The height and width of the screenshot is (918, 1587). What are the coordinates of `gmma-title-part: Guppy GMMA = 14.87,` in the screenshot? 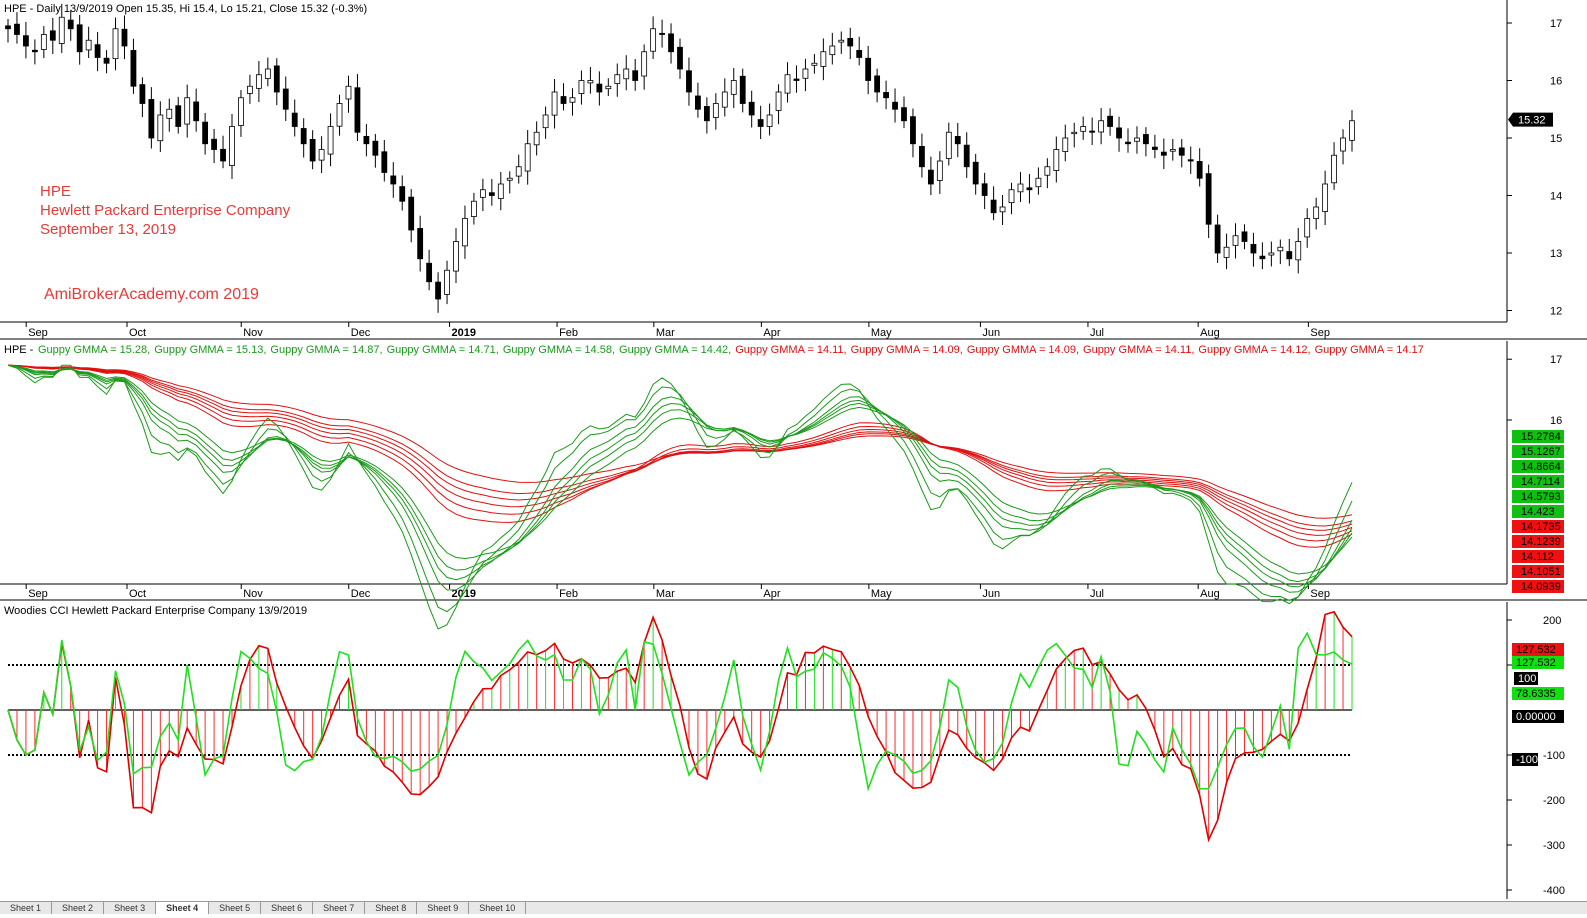 It's located at (326, 350).